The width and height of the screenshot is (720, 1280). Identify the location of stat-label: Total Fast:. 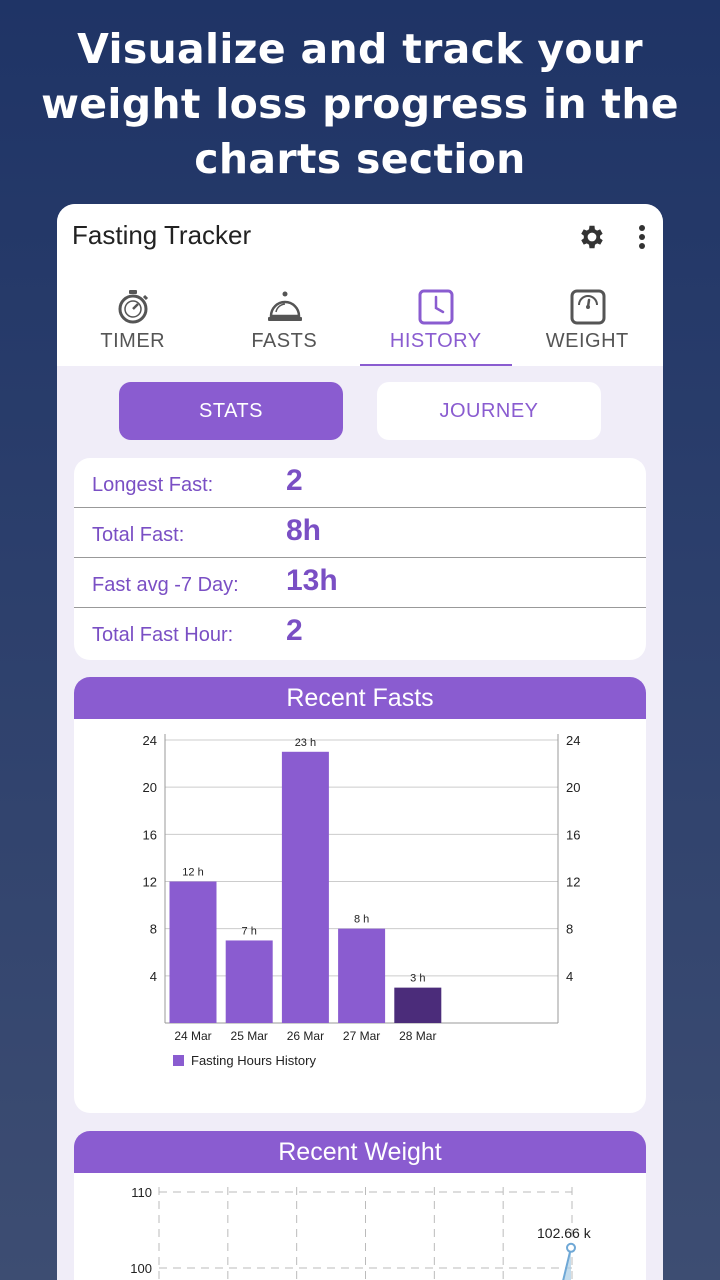
(138, 535).